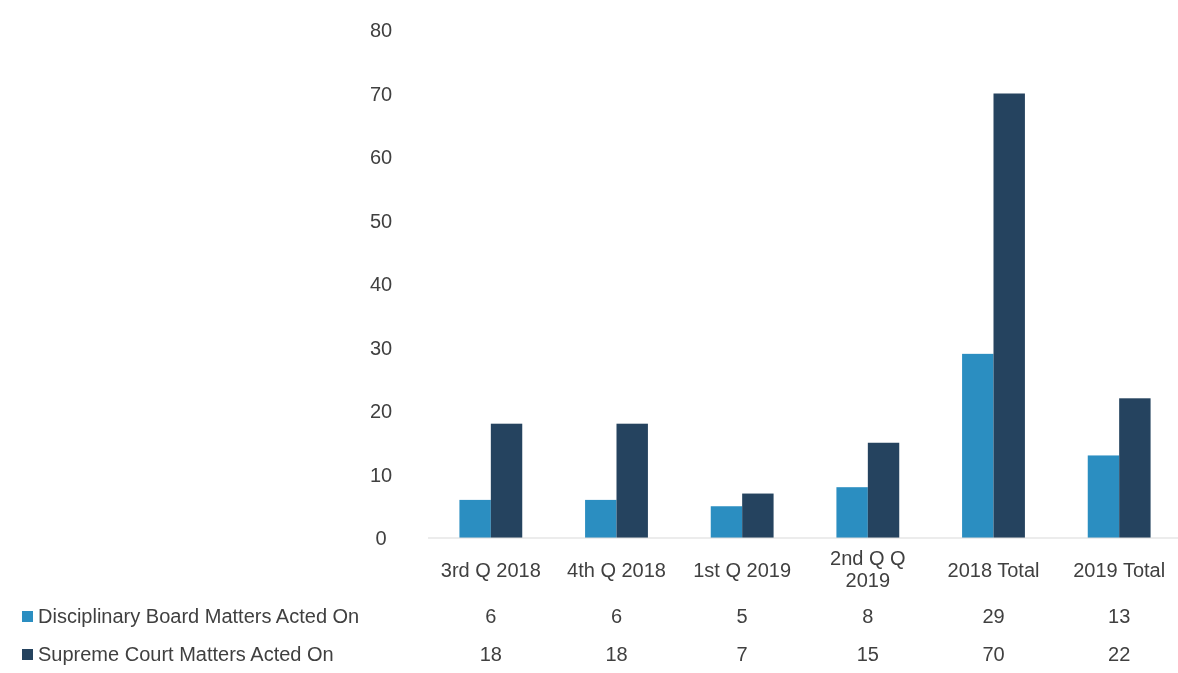 The width and height of the screenshot is (1178, 673). What do you see at coordinates (867, 654) in the screenshot?
I see `data-label: 15` at bounding box center [867, 654].